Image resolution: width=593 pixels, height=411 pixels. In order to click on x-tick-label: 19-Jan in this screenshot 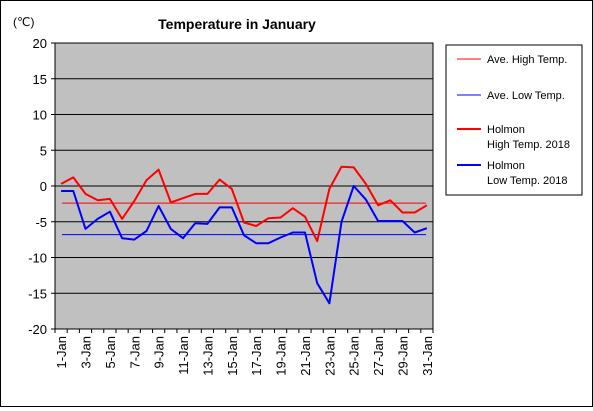, I will do `click(281, 356)`.